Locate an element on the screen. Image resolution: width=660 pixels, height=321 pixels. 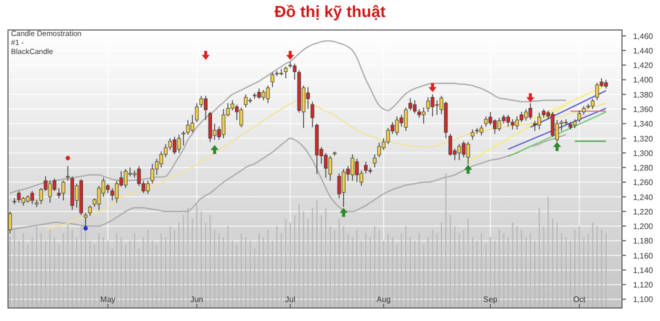
y-tick-label: 1,440 is located at coordinates (643, 51).